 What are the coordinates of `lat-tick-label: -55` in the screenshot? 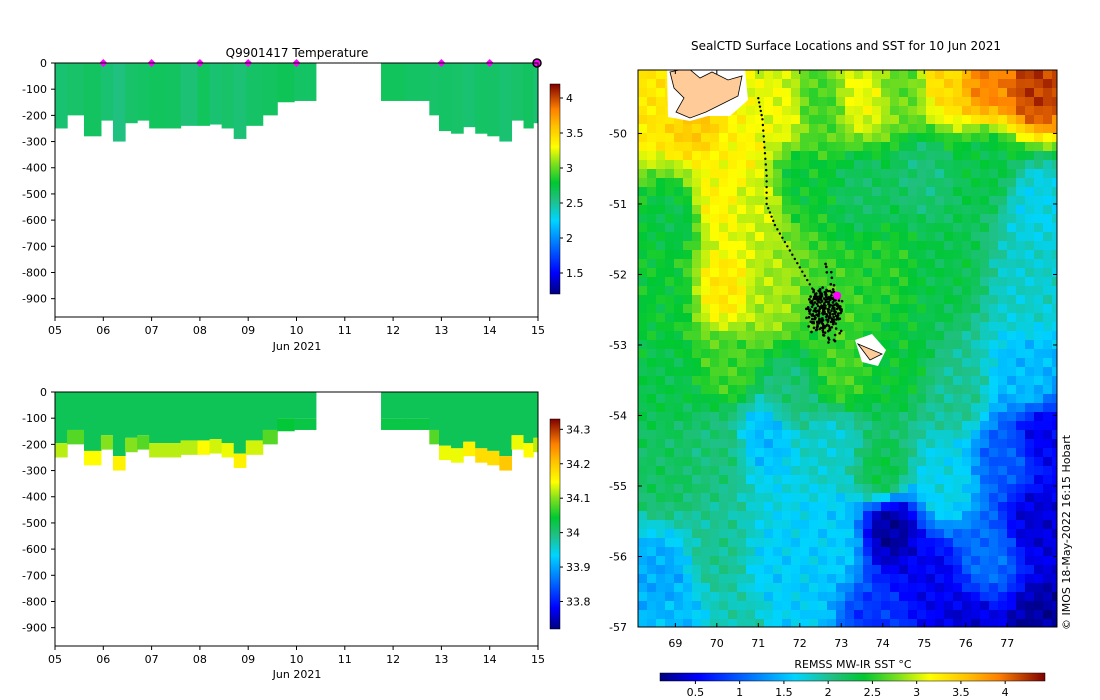 It's located at (618, 486).